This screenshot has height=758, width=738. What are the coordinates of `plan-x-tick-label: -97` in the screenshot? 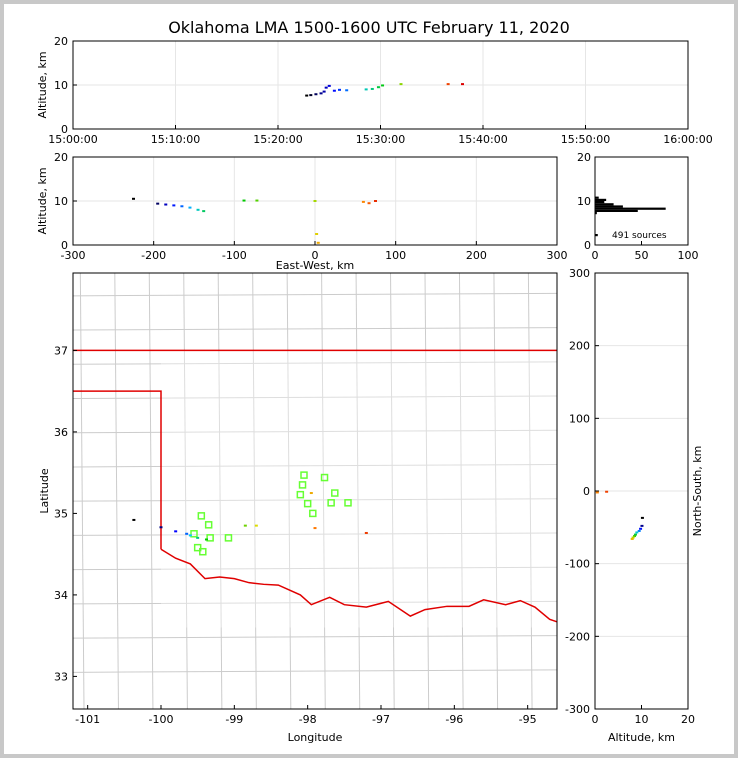 It's located at (381, 719).